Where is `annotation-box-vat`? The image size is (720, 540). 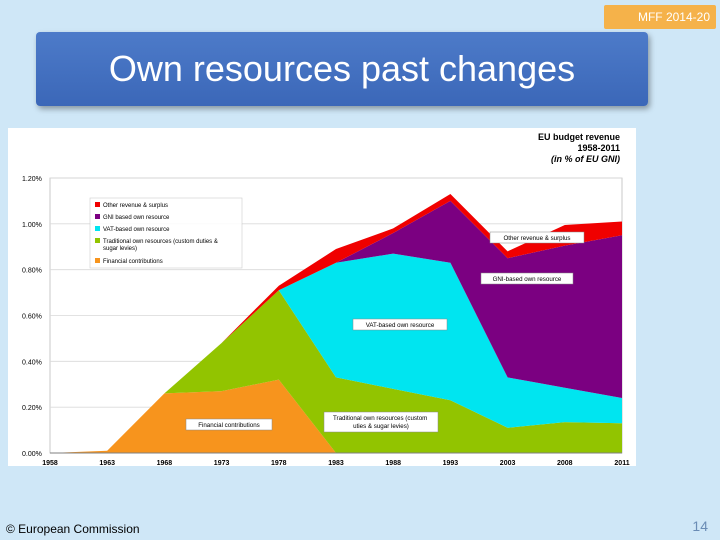
annotation-box-vat is located at coordinates (400, 324).